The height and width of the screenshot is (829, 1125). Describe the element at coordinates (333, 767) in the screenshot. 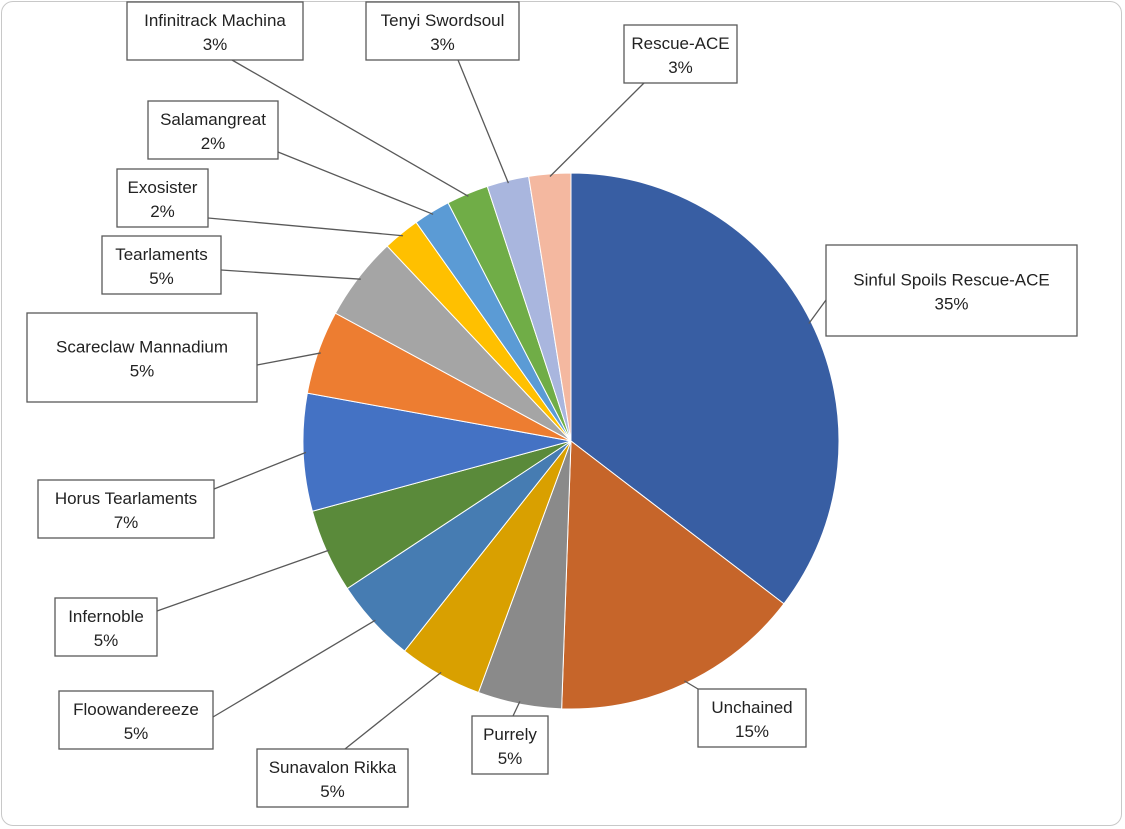

I see `slice-category-label: Sunavalon Rikka` at that location.